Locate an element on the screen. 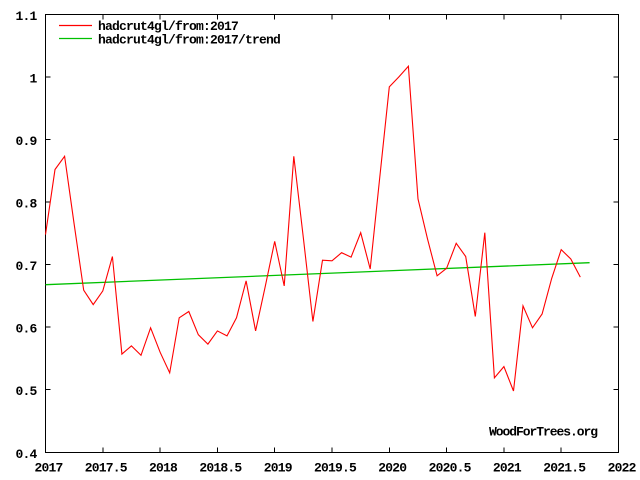  svg-text: 2017 is located at coordinates (49, 468).